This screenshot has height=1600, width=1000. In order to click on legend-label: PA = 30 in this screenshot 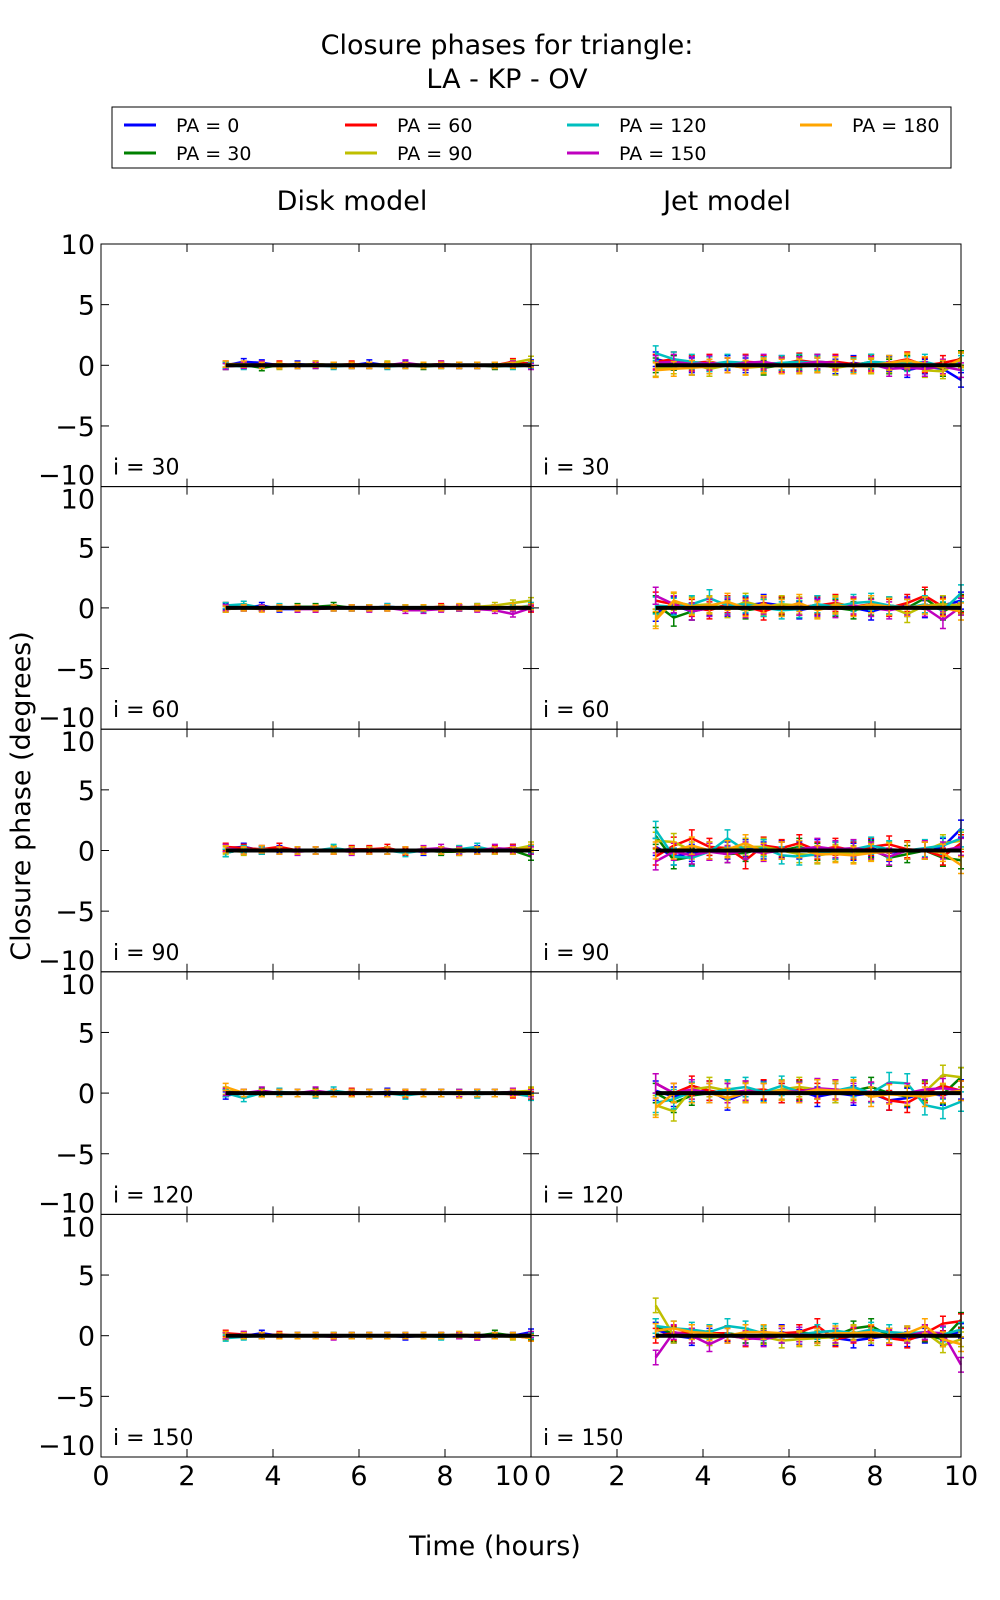, I will do `click(213, 154)`.